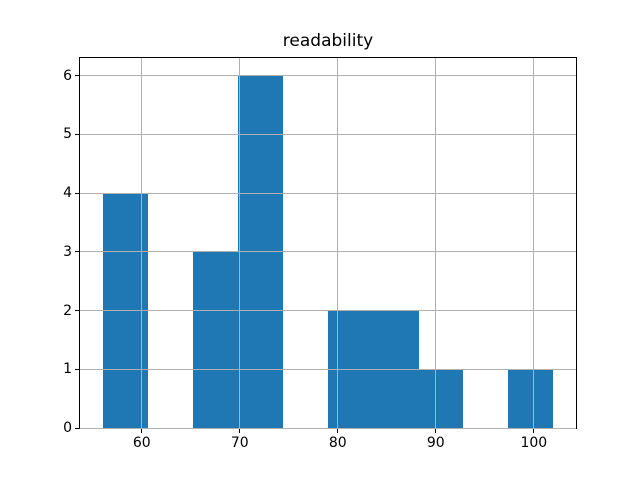  Describe the element at coordinates (67, 75) in the screenshot. I see `y-tick-label: 6` at that location.